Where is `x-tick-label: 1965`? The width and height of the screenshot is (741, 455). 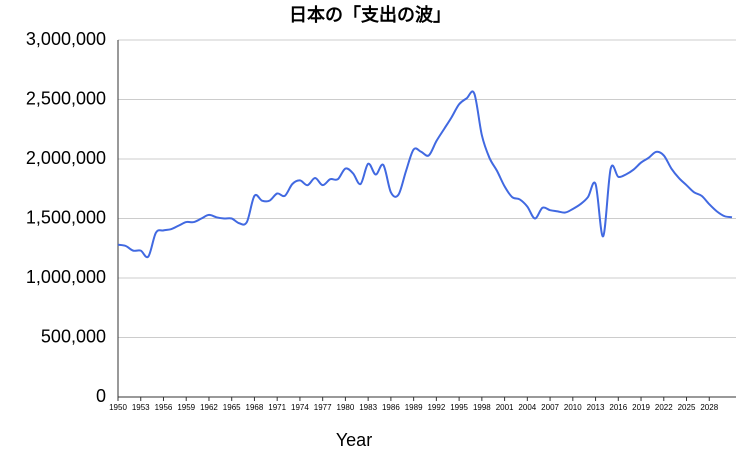 x-tick-label: 1965 is located at coordinates (232, 407).